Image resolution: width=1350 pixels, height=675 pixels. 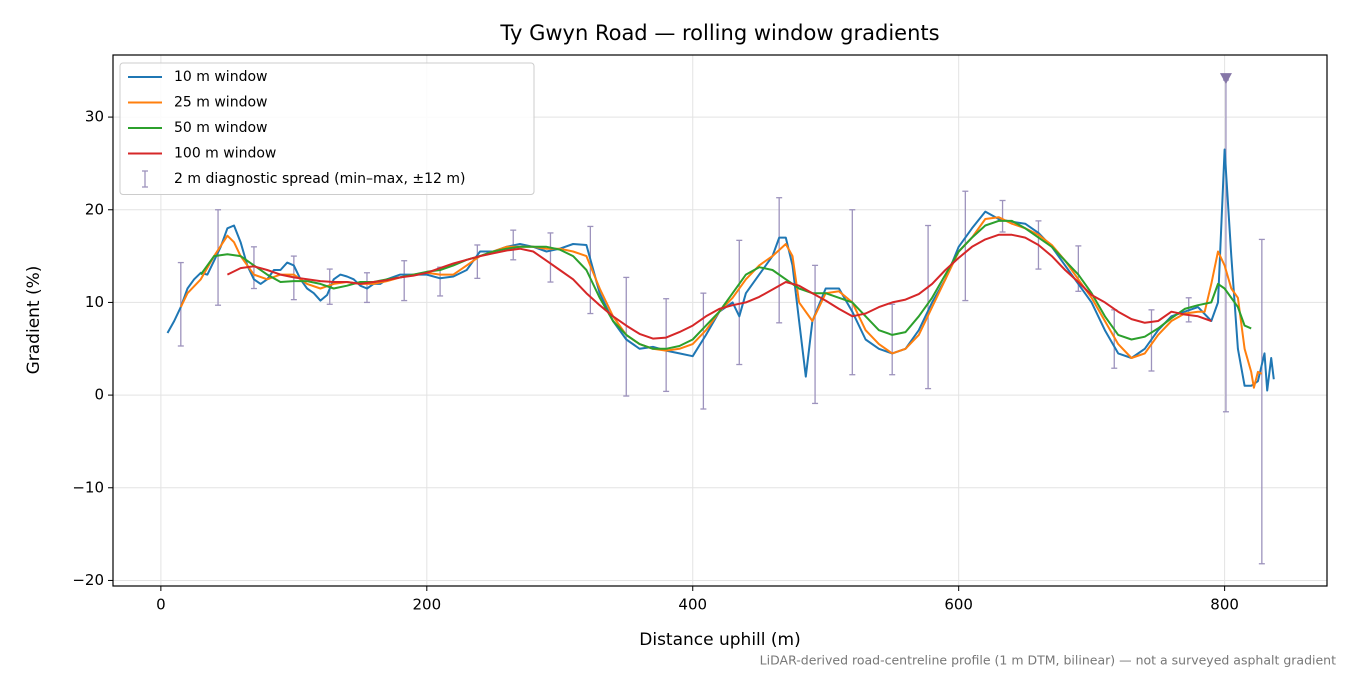 I want to click on x-tick-label: 800, so click(x=1224, y=605).